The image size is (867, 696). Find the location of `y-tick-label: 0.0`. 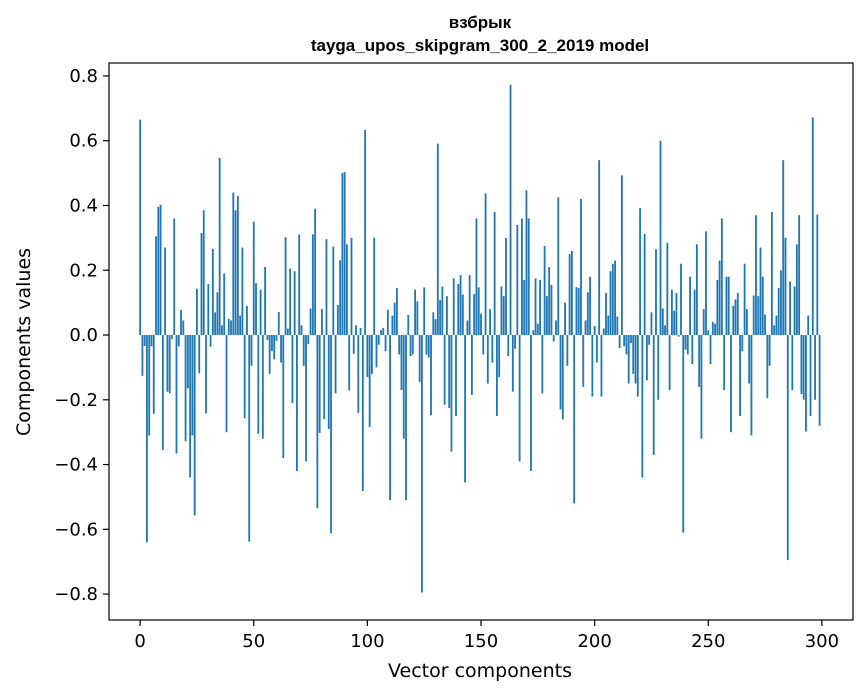

y-tick-label: 0.0 is located at coordinates (83, 335).